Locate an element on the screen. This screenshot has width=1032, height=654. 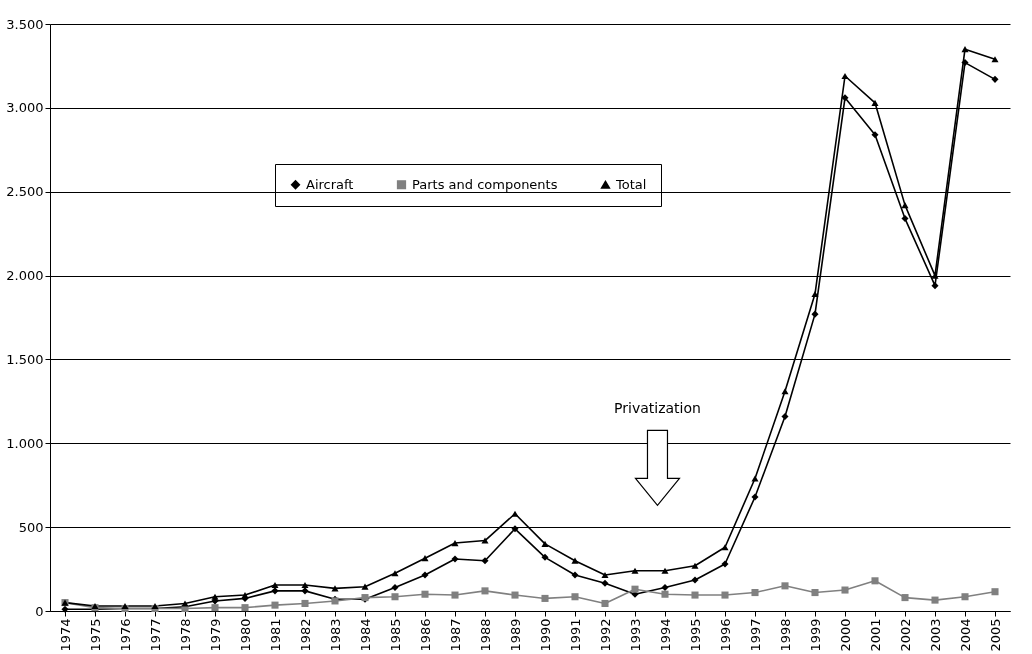
y-tick-label: 500 is located at coordinates (31, 527).